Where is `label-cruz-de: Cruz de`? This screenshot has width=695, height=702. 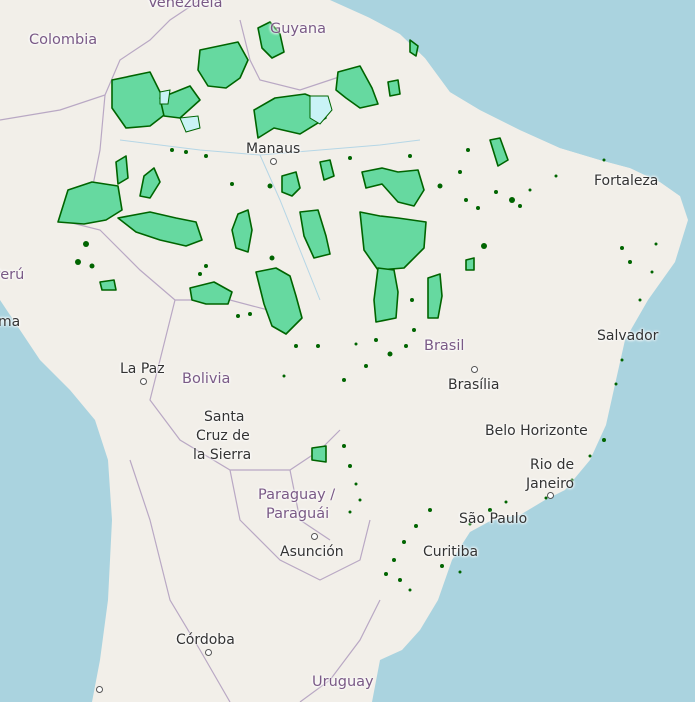 label-cruz-de: Cruz de is located at coordinates (223, 436).